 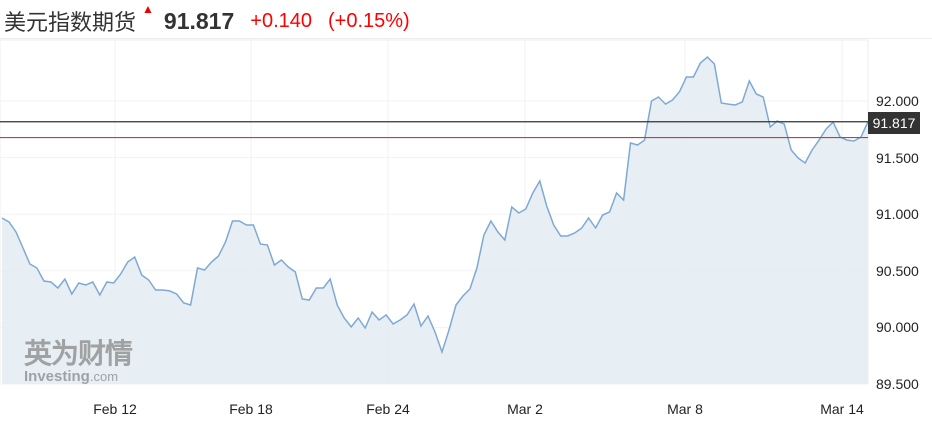 What do you see at coordinates (199, 20) in the screenshot?
I see `last-price: 91.817` at bounding box center [199, 20].